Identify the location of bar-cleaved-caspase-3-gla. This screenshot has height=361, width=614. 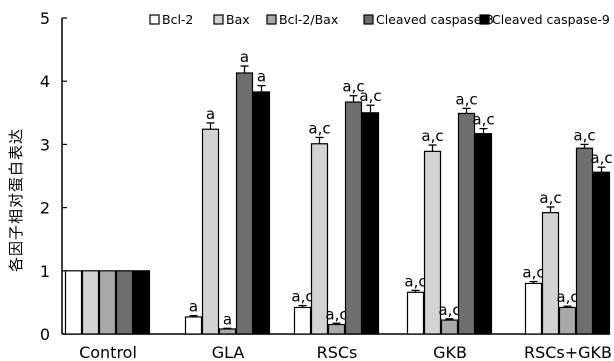
(244, 203).